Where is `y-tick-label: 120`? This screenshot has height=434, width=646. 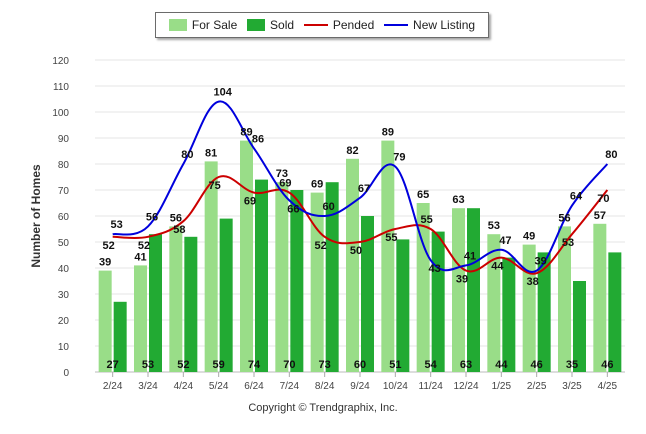 y-tick-label: 120 is located at coordinates (60, 61).